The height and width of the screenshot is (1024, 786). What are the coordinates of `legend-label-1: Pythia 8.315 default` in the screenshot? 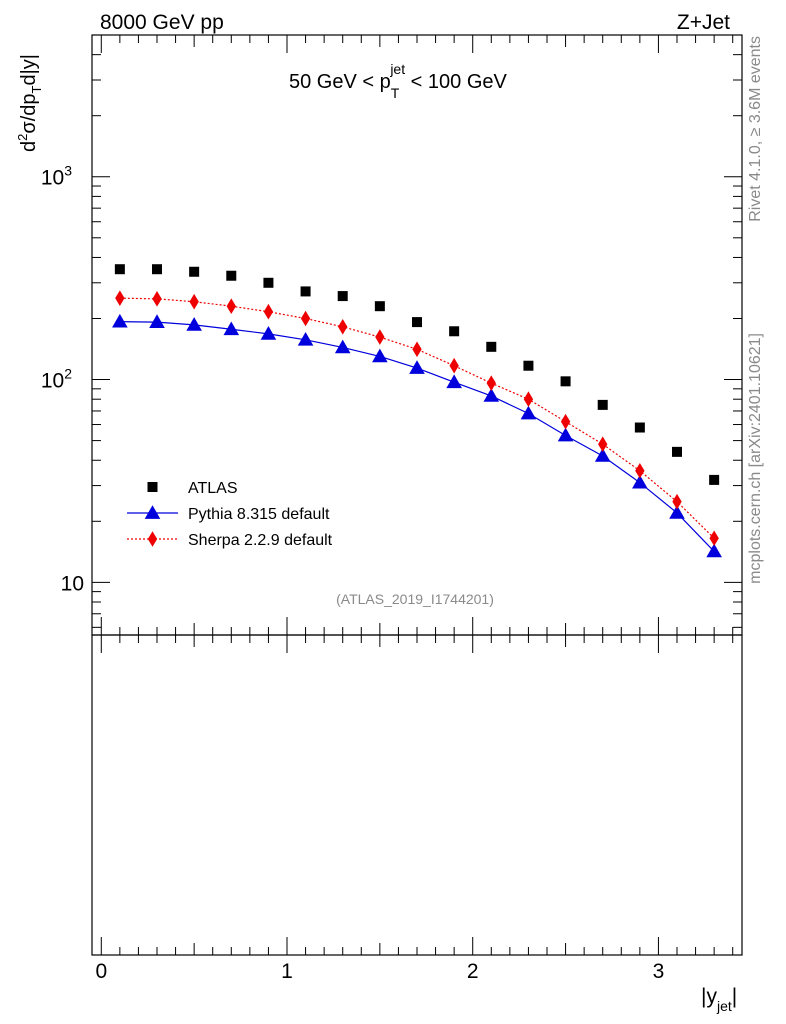 It's located at (259, 514).